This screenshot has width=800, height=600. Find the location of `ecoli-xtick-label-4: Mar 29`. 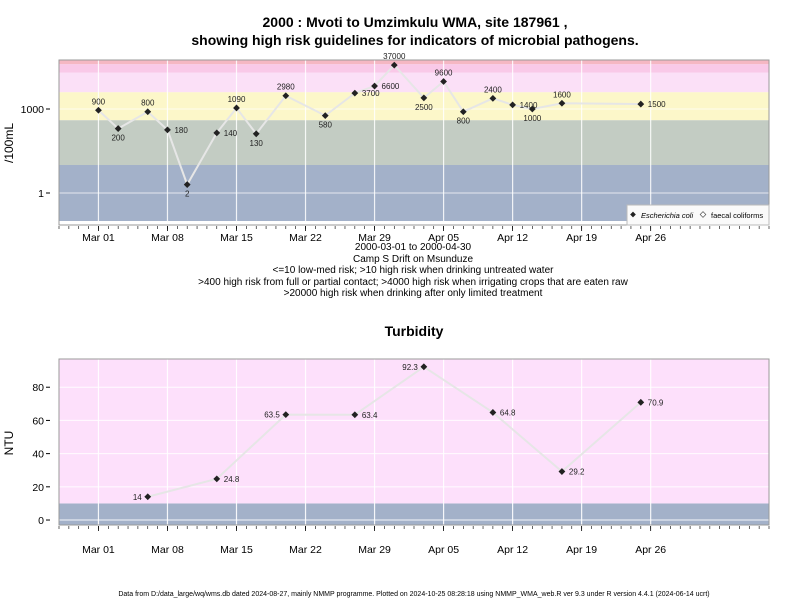

ecoli-xtick-label-4: Mar 29 is located at coordinates (374, 238).